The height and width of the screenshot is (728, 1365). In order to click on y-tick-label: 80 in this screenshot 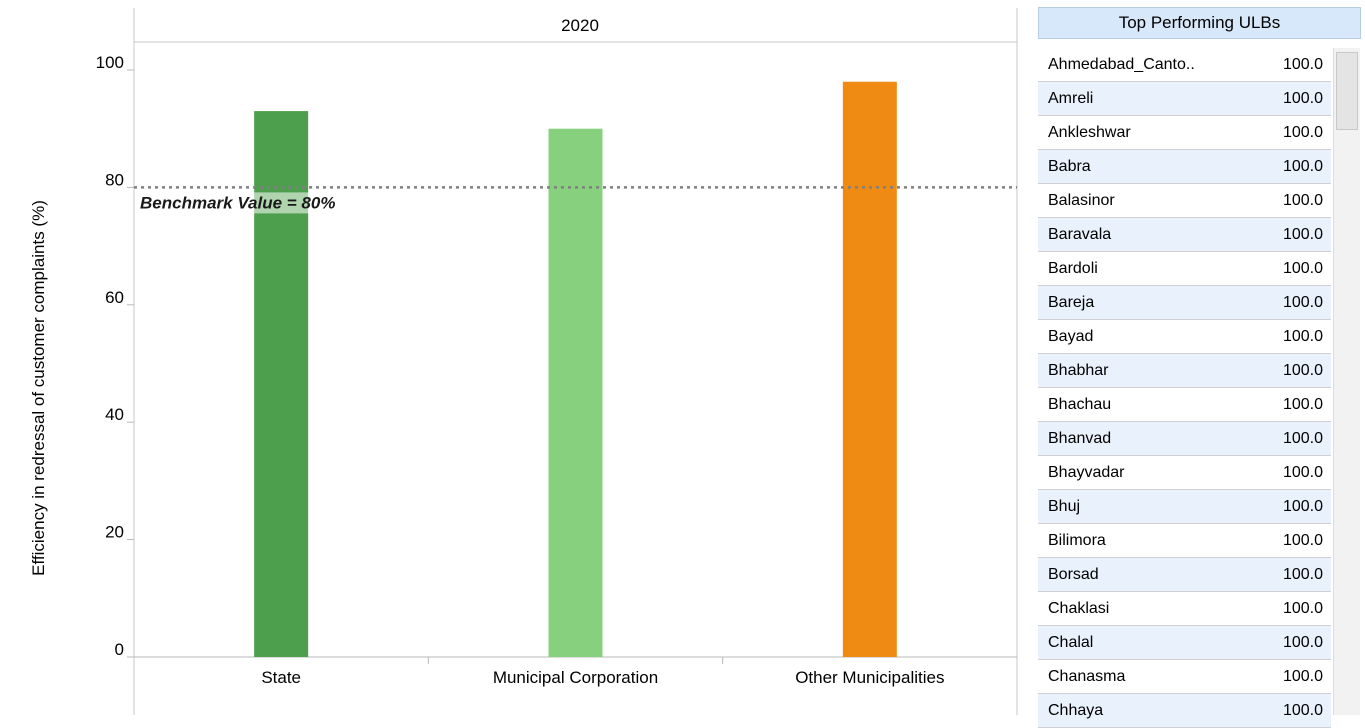, I will do `click(114, 179)`.